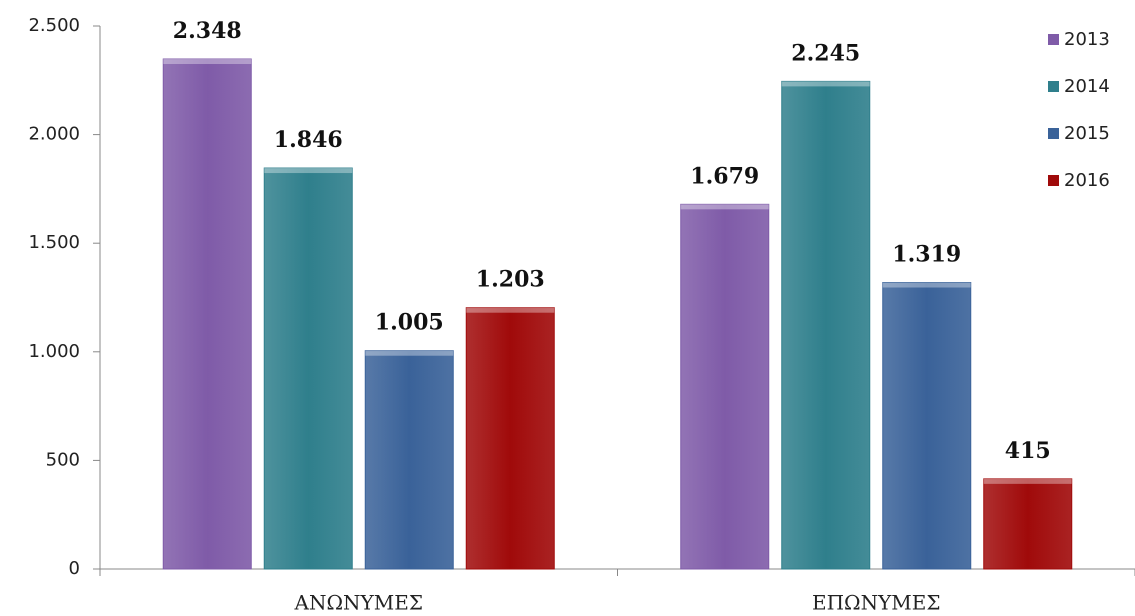 The image size is (1135, 616). I want to click on value-label: 415, so click(1028, 451).